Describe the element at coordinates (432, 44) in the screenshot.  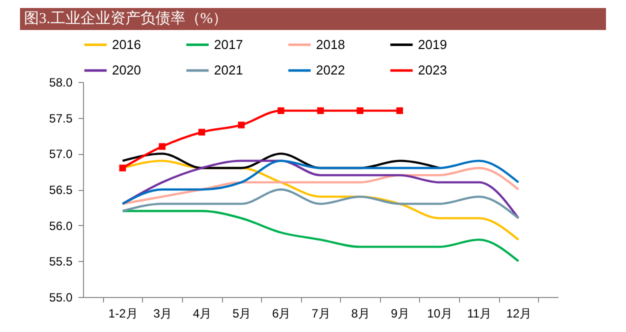
I see `legend-label: 2019` at that location.